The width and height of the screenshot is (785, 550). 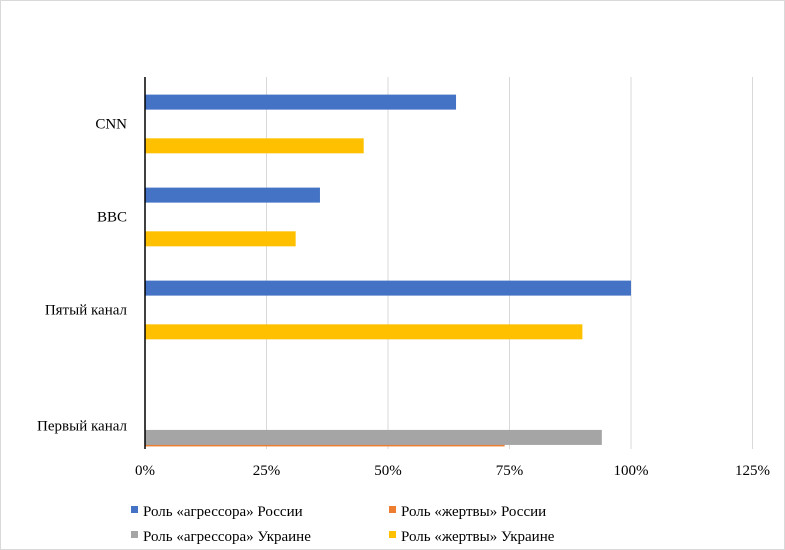 I want to click on value-tick-label: 0%, so click(x=145, y=471).